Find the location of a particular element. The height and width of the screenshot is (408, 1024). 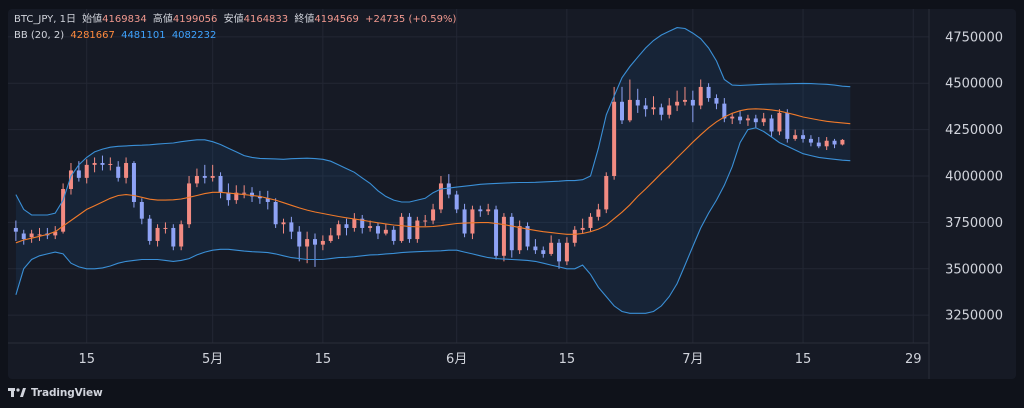

bb-middle-value: 4281667 is located at coordinates (92, 35).